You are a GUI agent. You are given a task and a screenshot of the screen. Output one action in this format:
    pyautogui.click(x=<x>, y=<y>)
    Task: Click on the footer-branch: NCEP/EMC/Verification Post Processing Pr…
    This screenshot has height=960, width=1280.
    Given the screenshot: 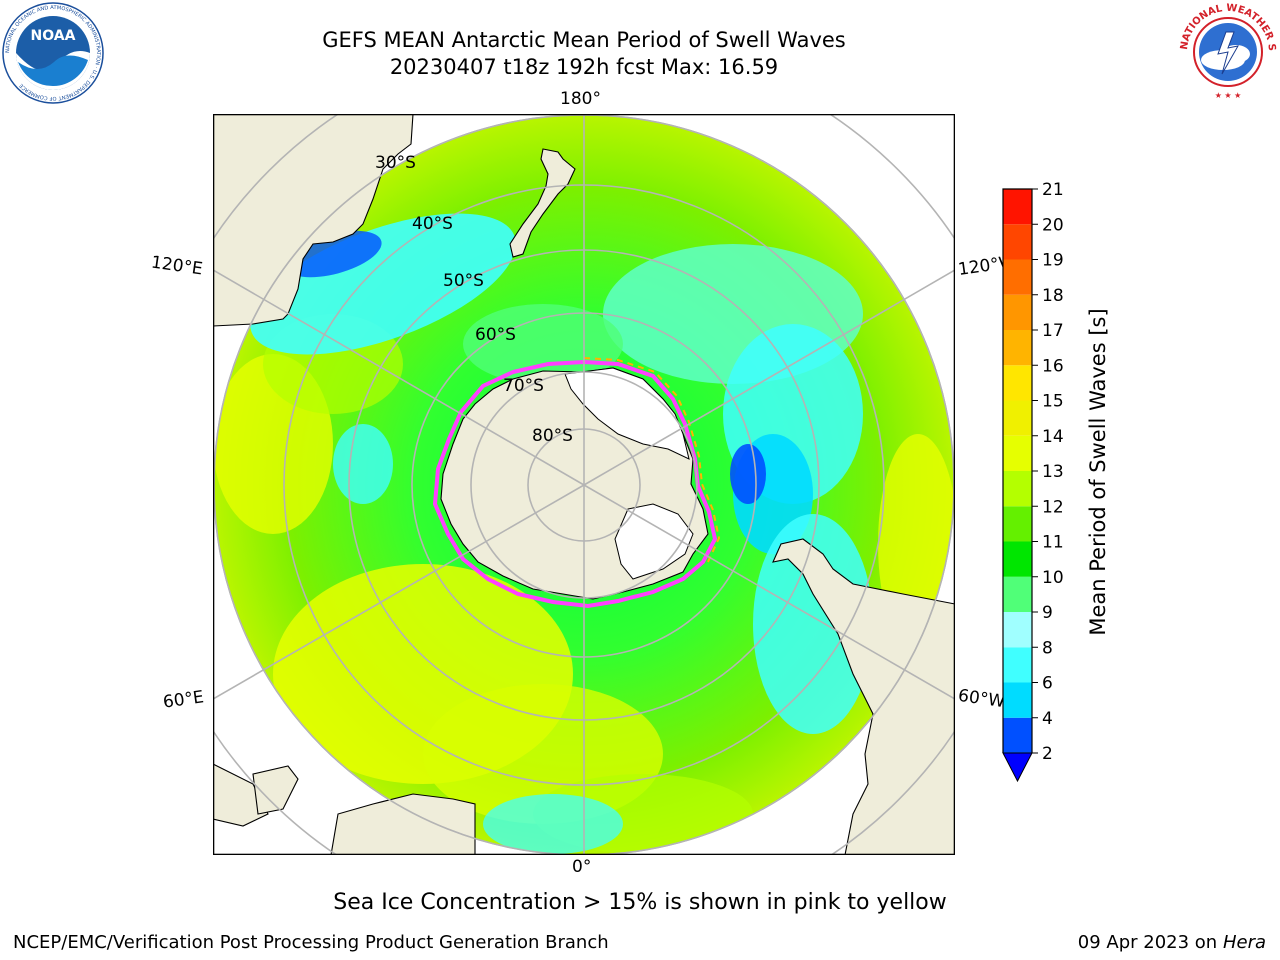 What is the action you would take?
    pyautogui.click(x=311, y=942)
    